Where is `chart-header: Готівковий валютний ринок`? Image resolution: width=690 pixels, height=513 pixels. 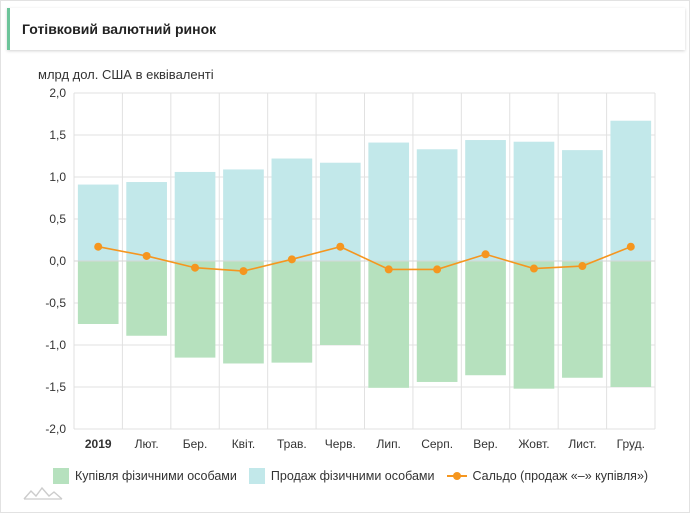 chart-header: Готівковий валютний ринок is located at coordinates (346, 29).